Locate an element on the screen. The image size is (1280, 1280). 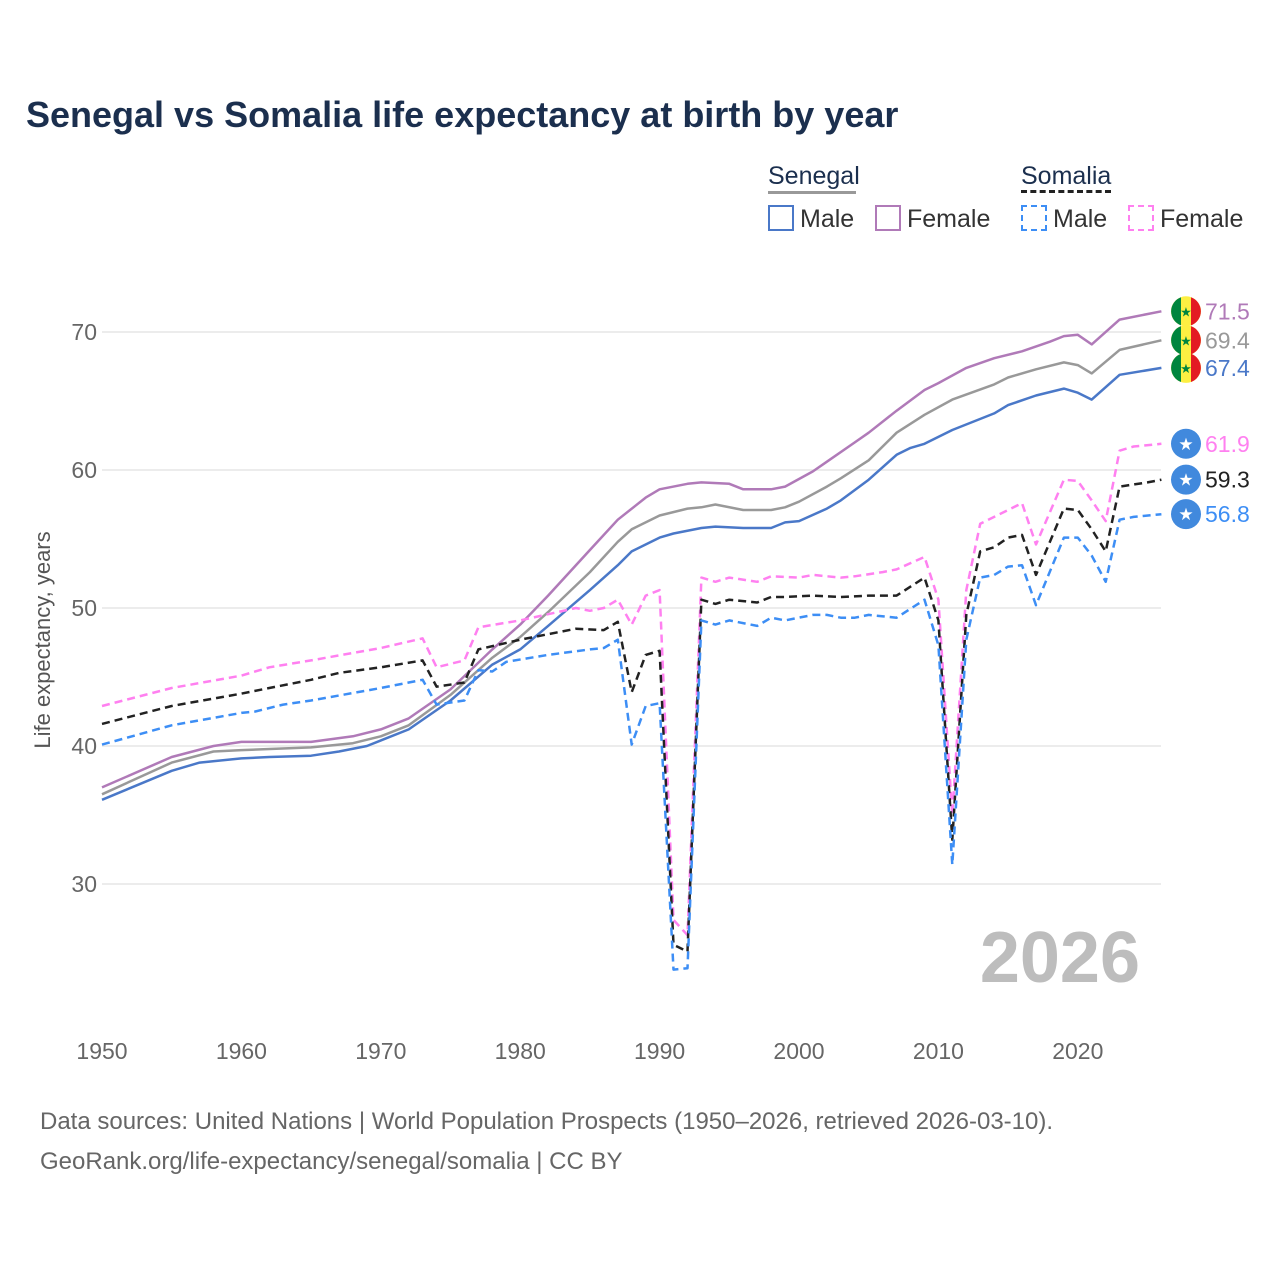
legend-somalia-line is located at coordinates (1066, 191).